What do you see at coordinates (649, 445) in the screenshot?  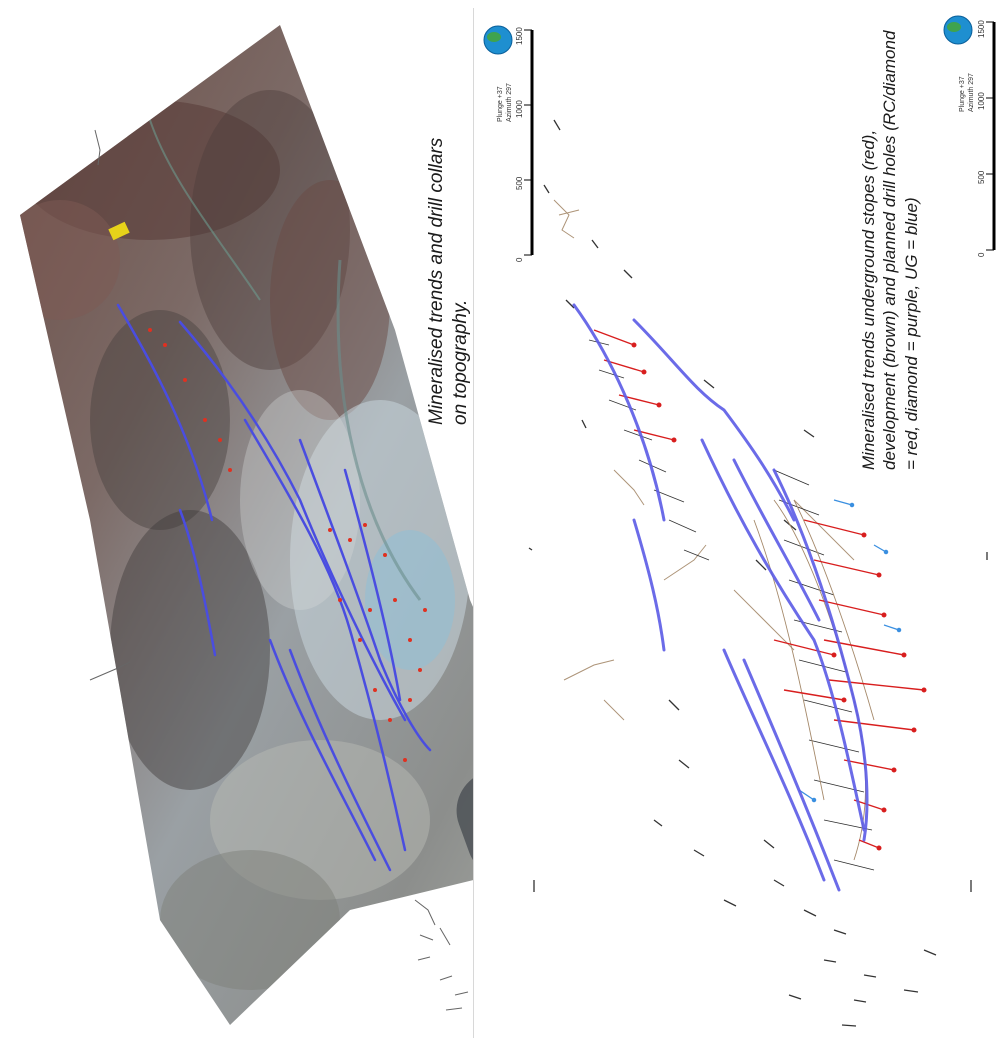 I see `stope-cluster-north` at bounding box center [649, 445].